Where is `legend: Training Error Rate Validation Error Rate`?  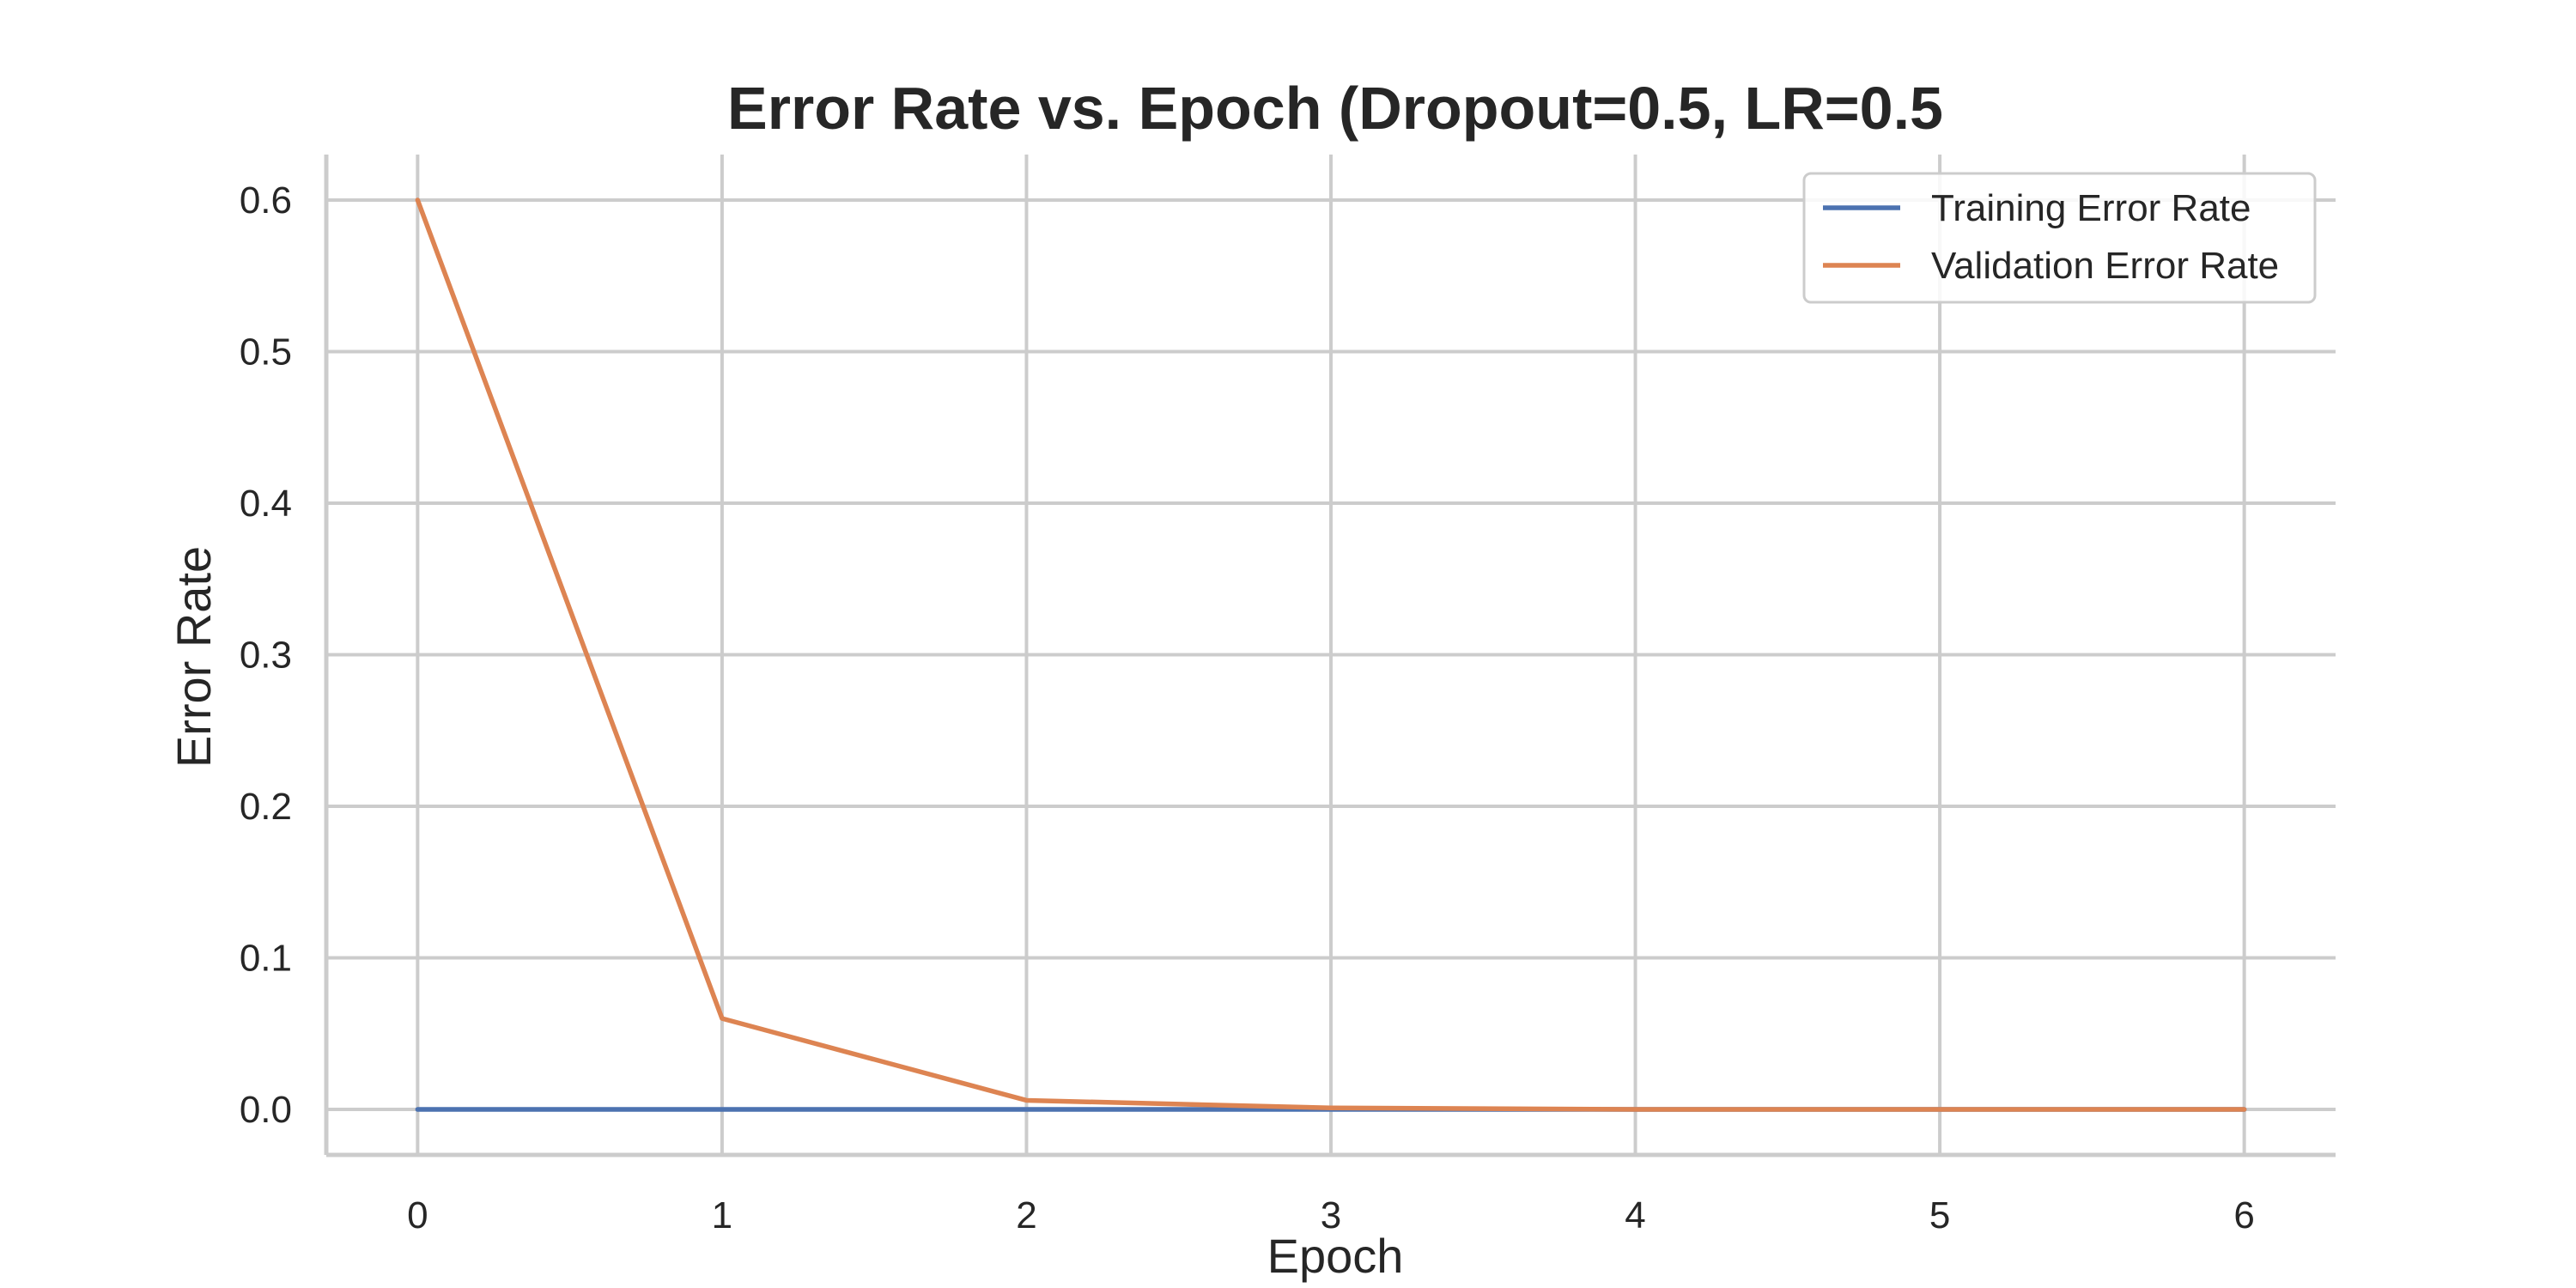
legend: Training Error Rate Validation Error Rate is located at coordinates (2060, 238).